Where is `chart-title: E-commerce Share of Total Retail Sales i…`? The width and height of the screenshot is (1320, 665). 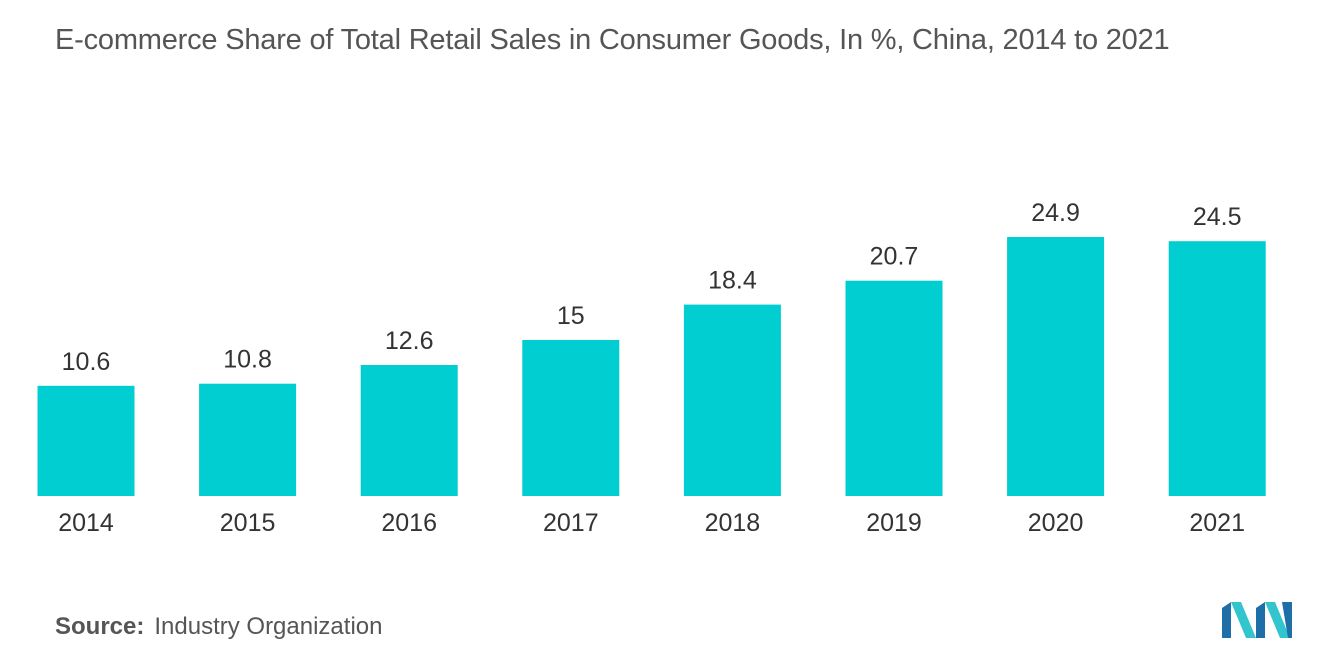
chart-title: E-commerce Share of Total Retail Sales i… is located at coordinates (612, 40).